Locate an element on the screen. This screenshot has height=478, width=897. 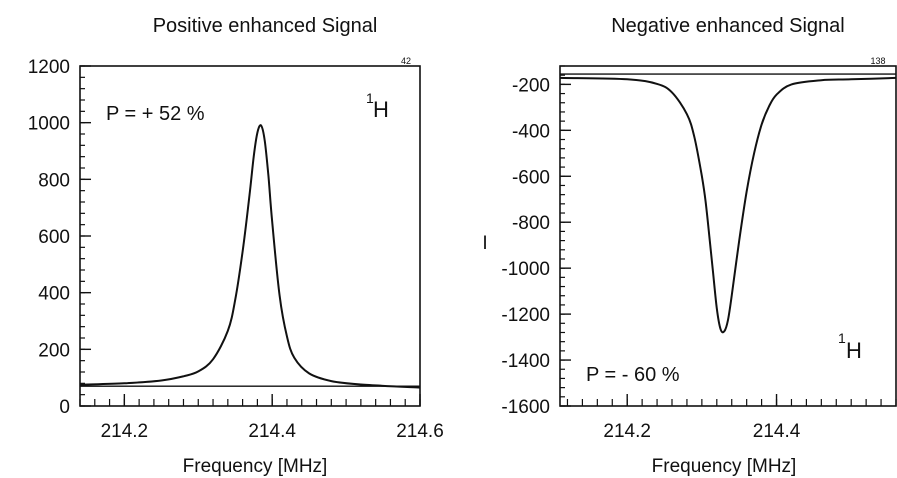
x-axis: 214.2 214.4 214.6 is located at coordinates (261, 418).